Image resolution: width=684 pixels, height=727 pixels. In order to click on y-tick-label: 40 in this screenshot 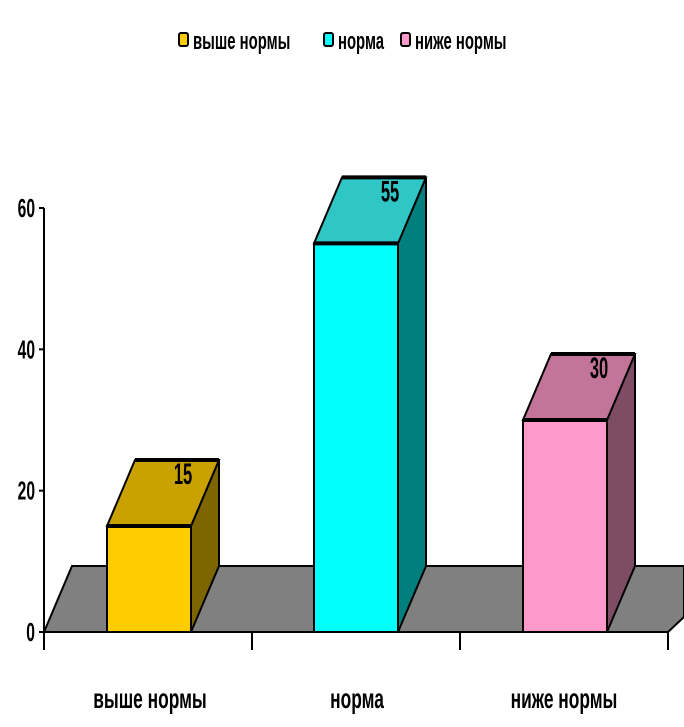, I will do `click(26, 349)`.